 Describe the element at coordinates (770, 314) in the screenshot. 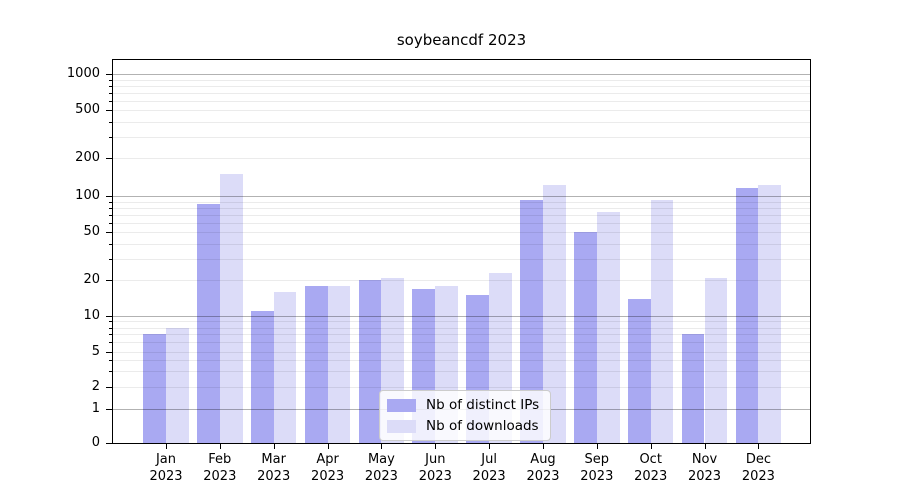

I see `bar-downloads-dec` at that location.